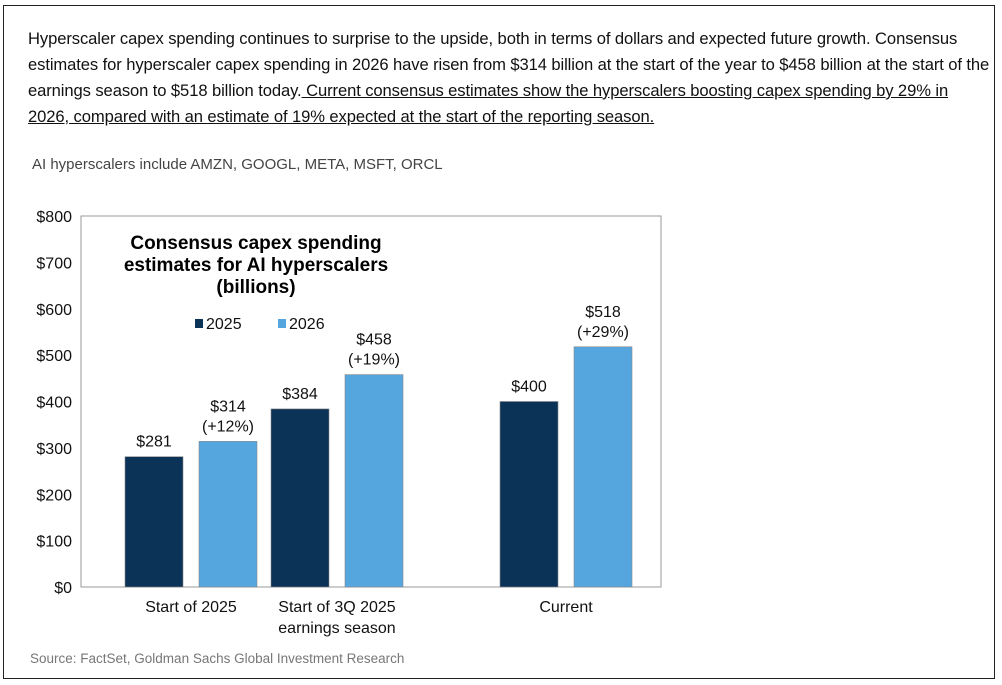 This screenshot has width=1002, height=685. What do you see at coordinates (54, 263) in the screenshot?
I see `y-tick-label: $700` at bounding box center [54, 263].